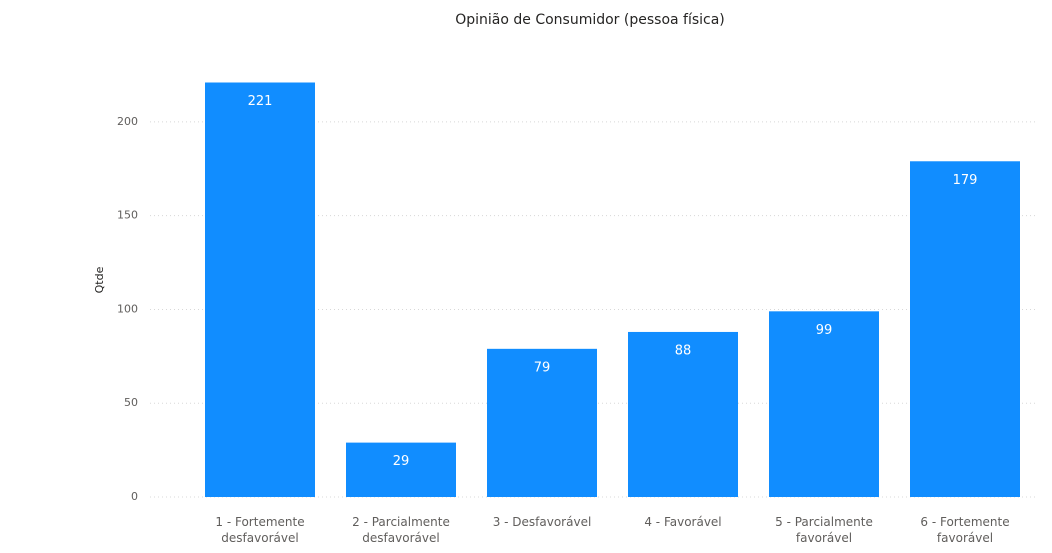 The image size is (1052, 553). Describe the element at coordinates (542, 522) in the screenshot. I see `x-tick-label: 3 - Desfavorável` at that location.